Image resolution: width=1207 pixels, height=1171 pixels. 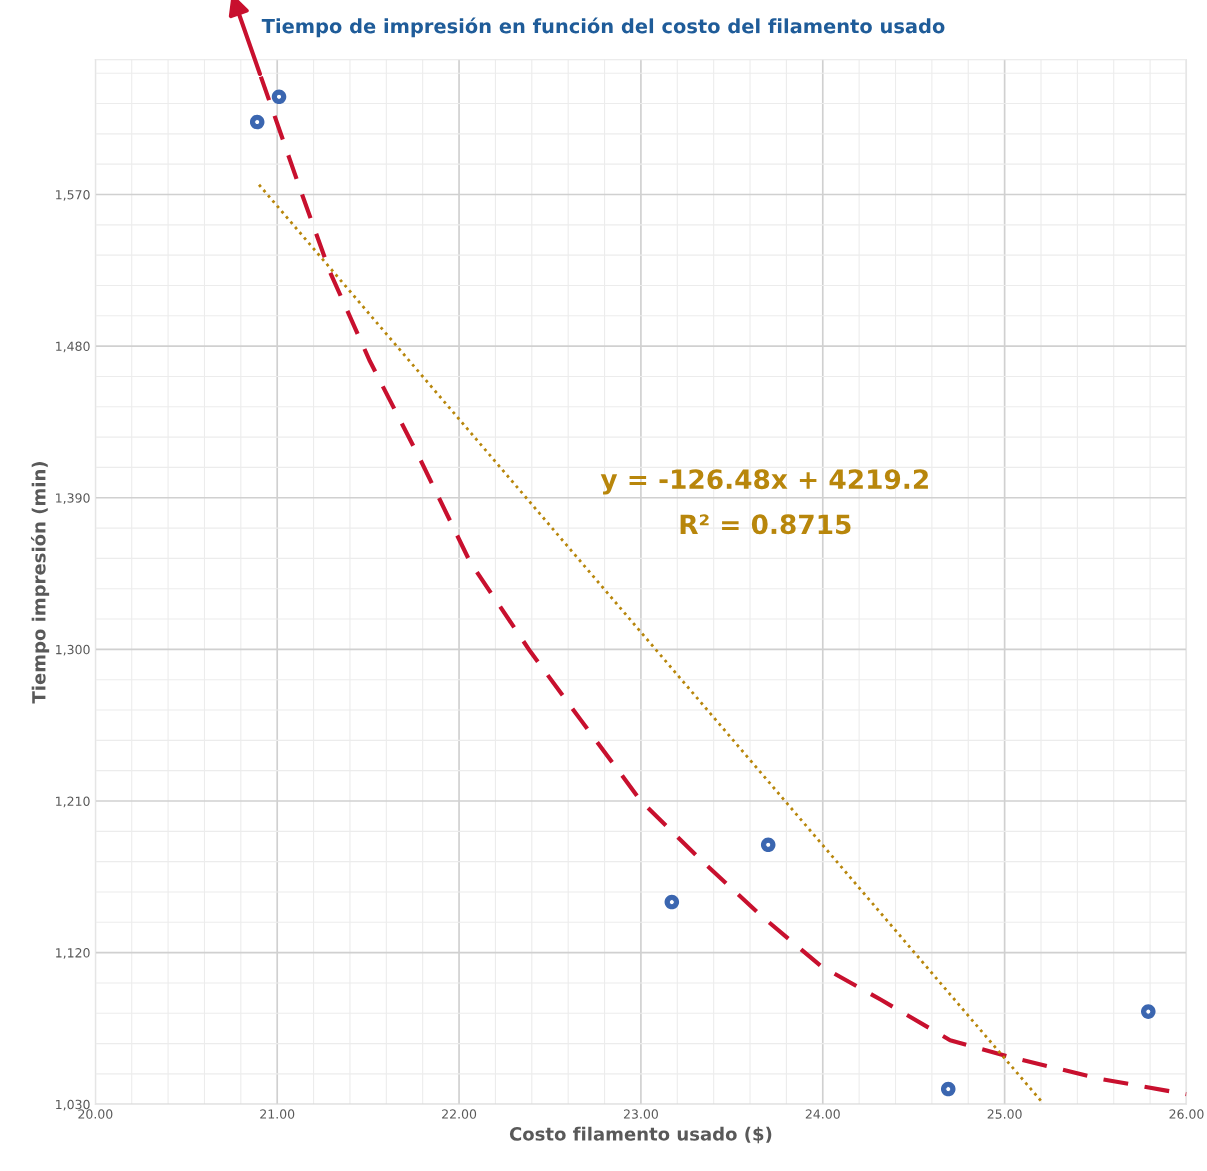 I want to click on y-tick-label: 1,210, so click(x=73, y=802).